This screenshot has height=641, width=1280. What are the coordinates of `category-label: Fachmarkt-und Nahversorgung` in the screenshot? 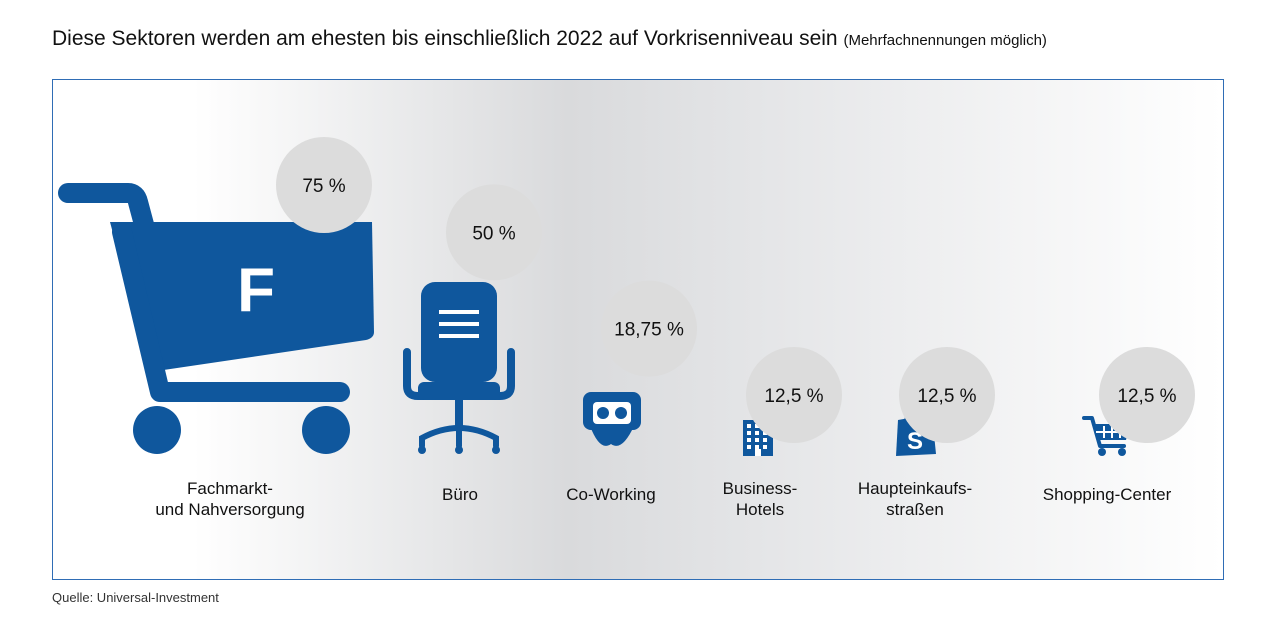 It's located at (229, 499).